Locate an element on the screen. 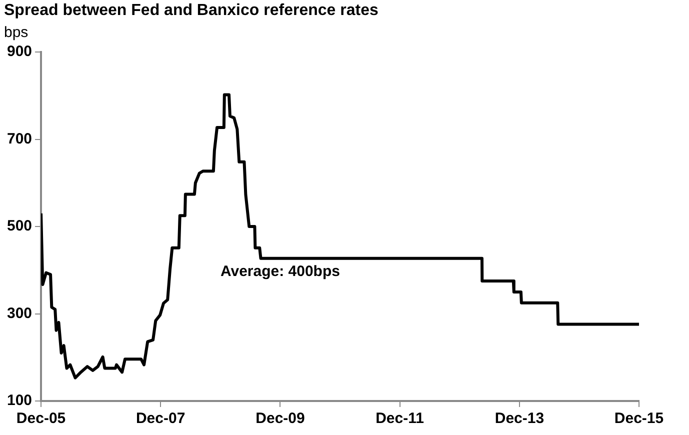 The height and width of the screenshot is (435, 689). chart-title: Spread between Fed and Banxico reference rates is located at coordinates (191, 11).